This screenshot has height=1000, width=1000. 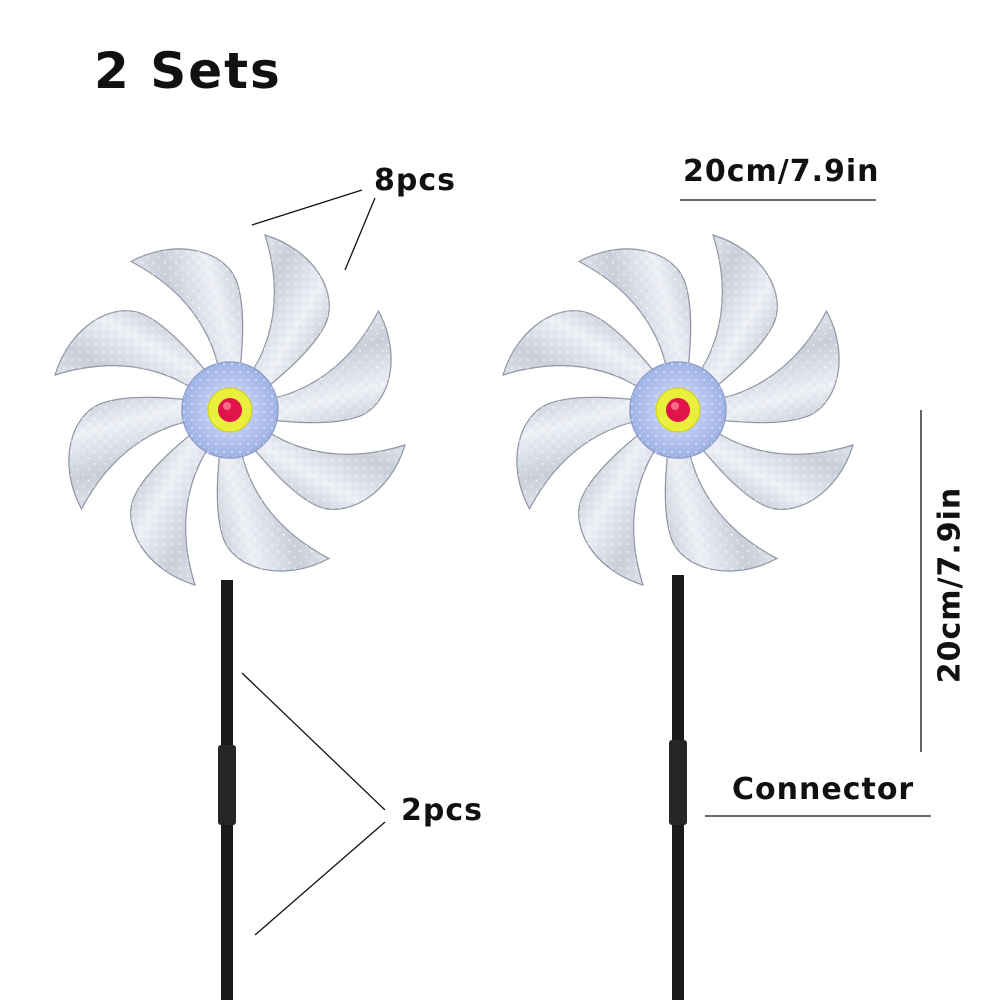 What do you see at coordinates (823, 789) in the screenshot?
I see `label-connector: Connector` at bounding box center [823, 789].